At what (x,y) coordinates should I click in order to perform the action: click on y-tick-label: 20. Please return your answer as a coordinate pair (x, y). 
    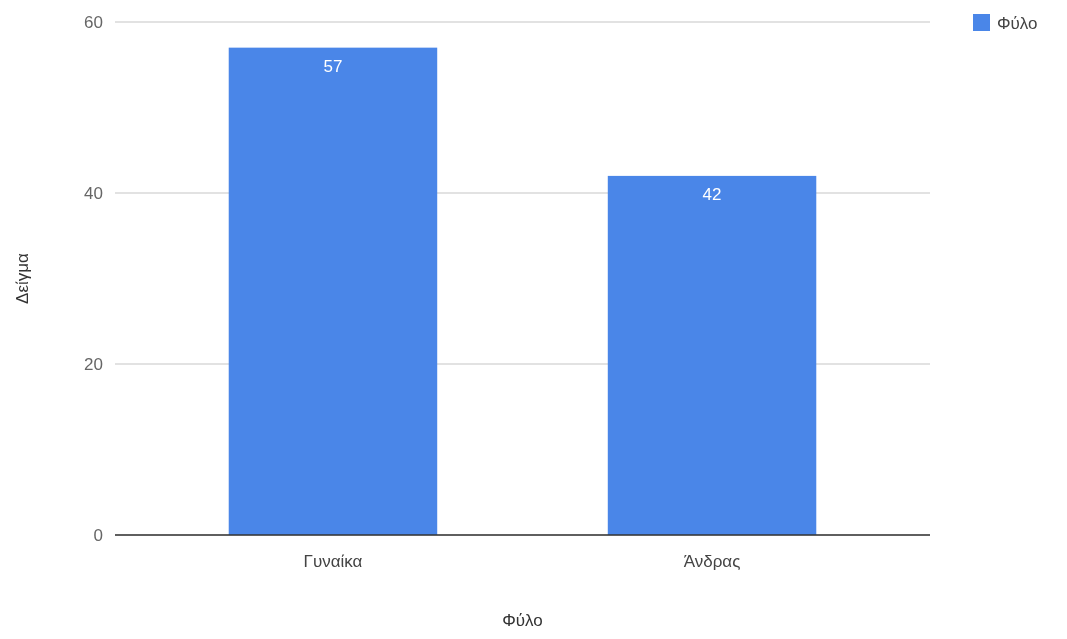
    Looking at the image, I should click on (93, 364).